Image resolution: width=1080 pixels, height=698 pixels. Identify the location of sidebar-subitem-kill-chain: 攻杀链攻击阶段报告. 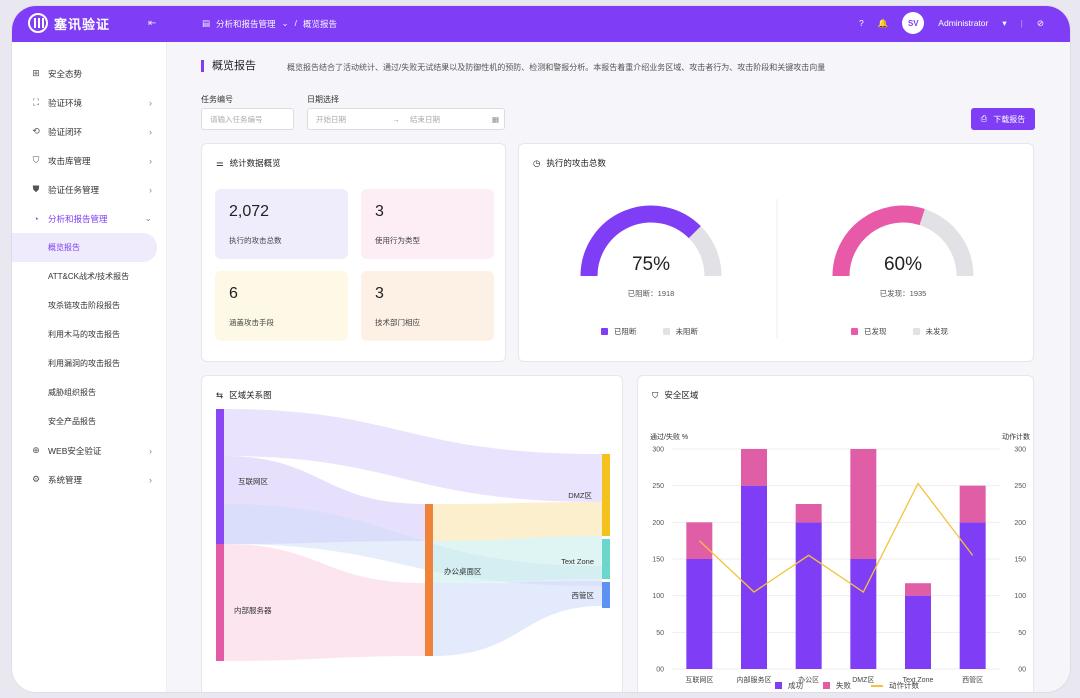
(84, 305).